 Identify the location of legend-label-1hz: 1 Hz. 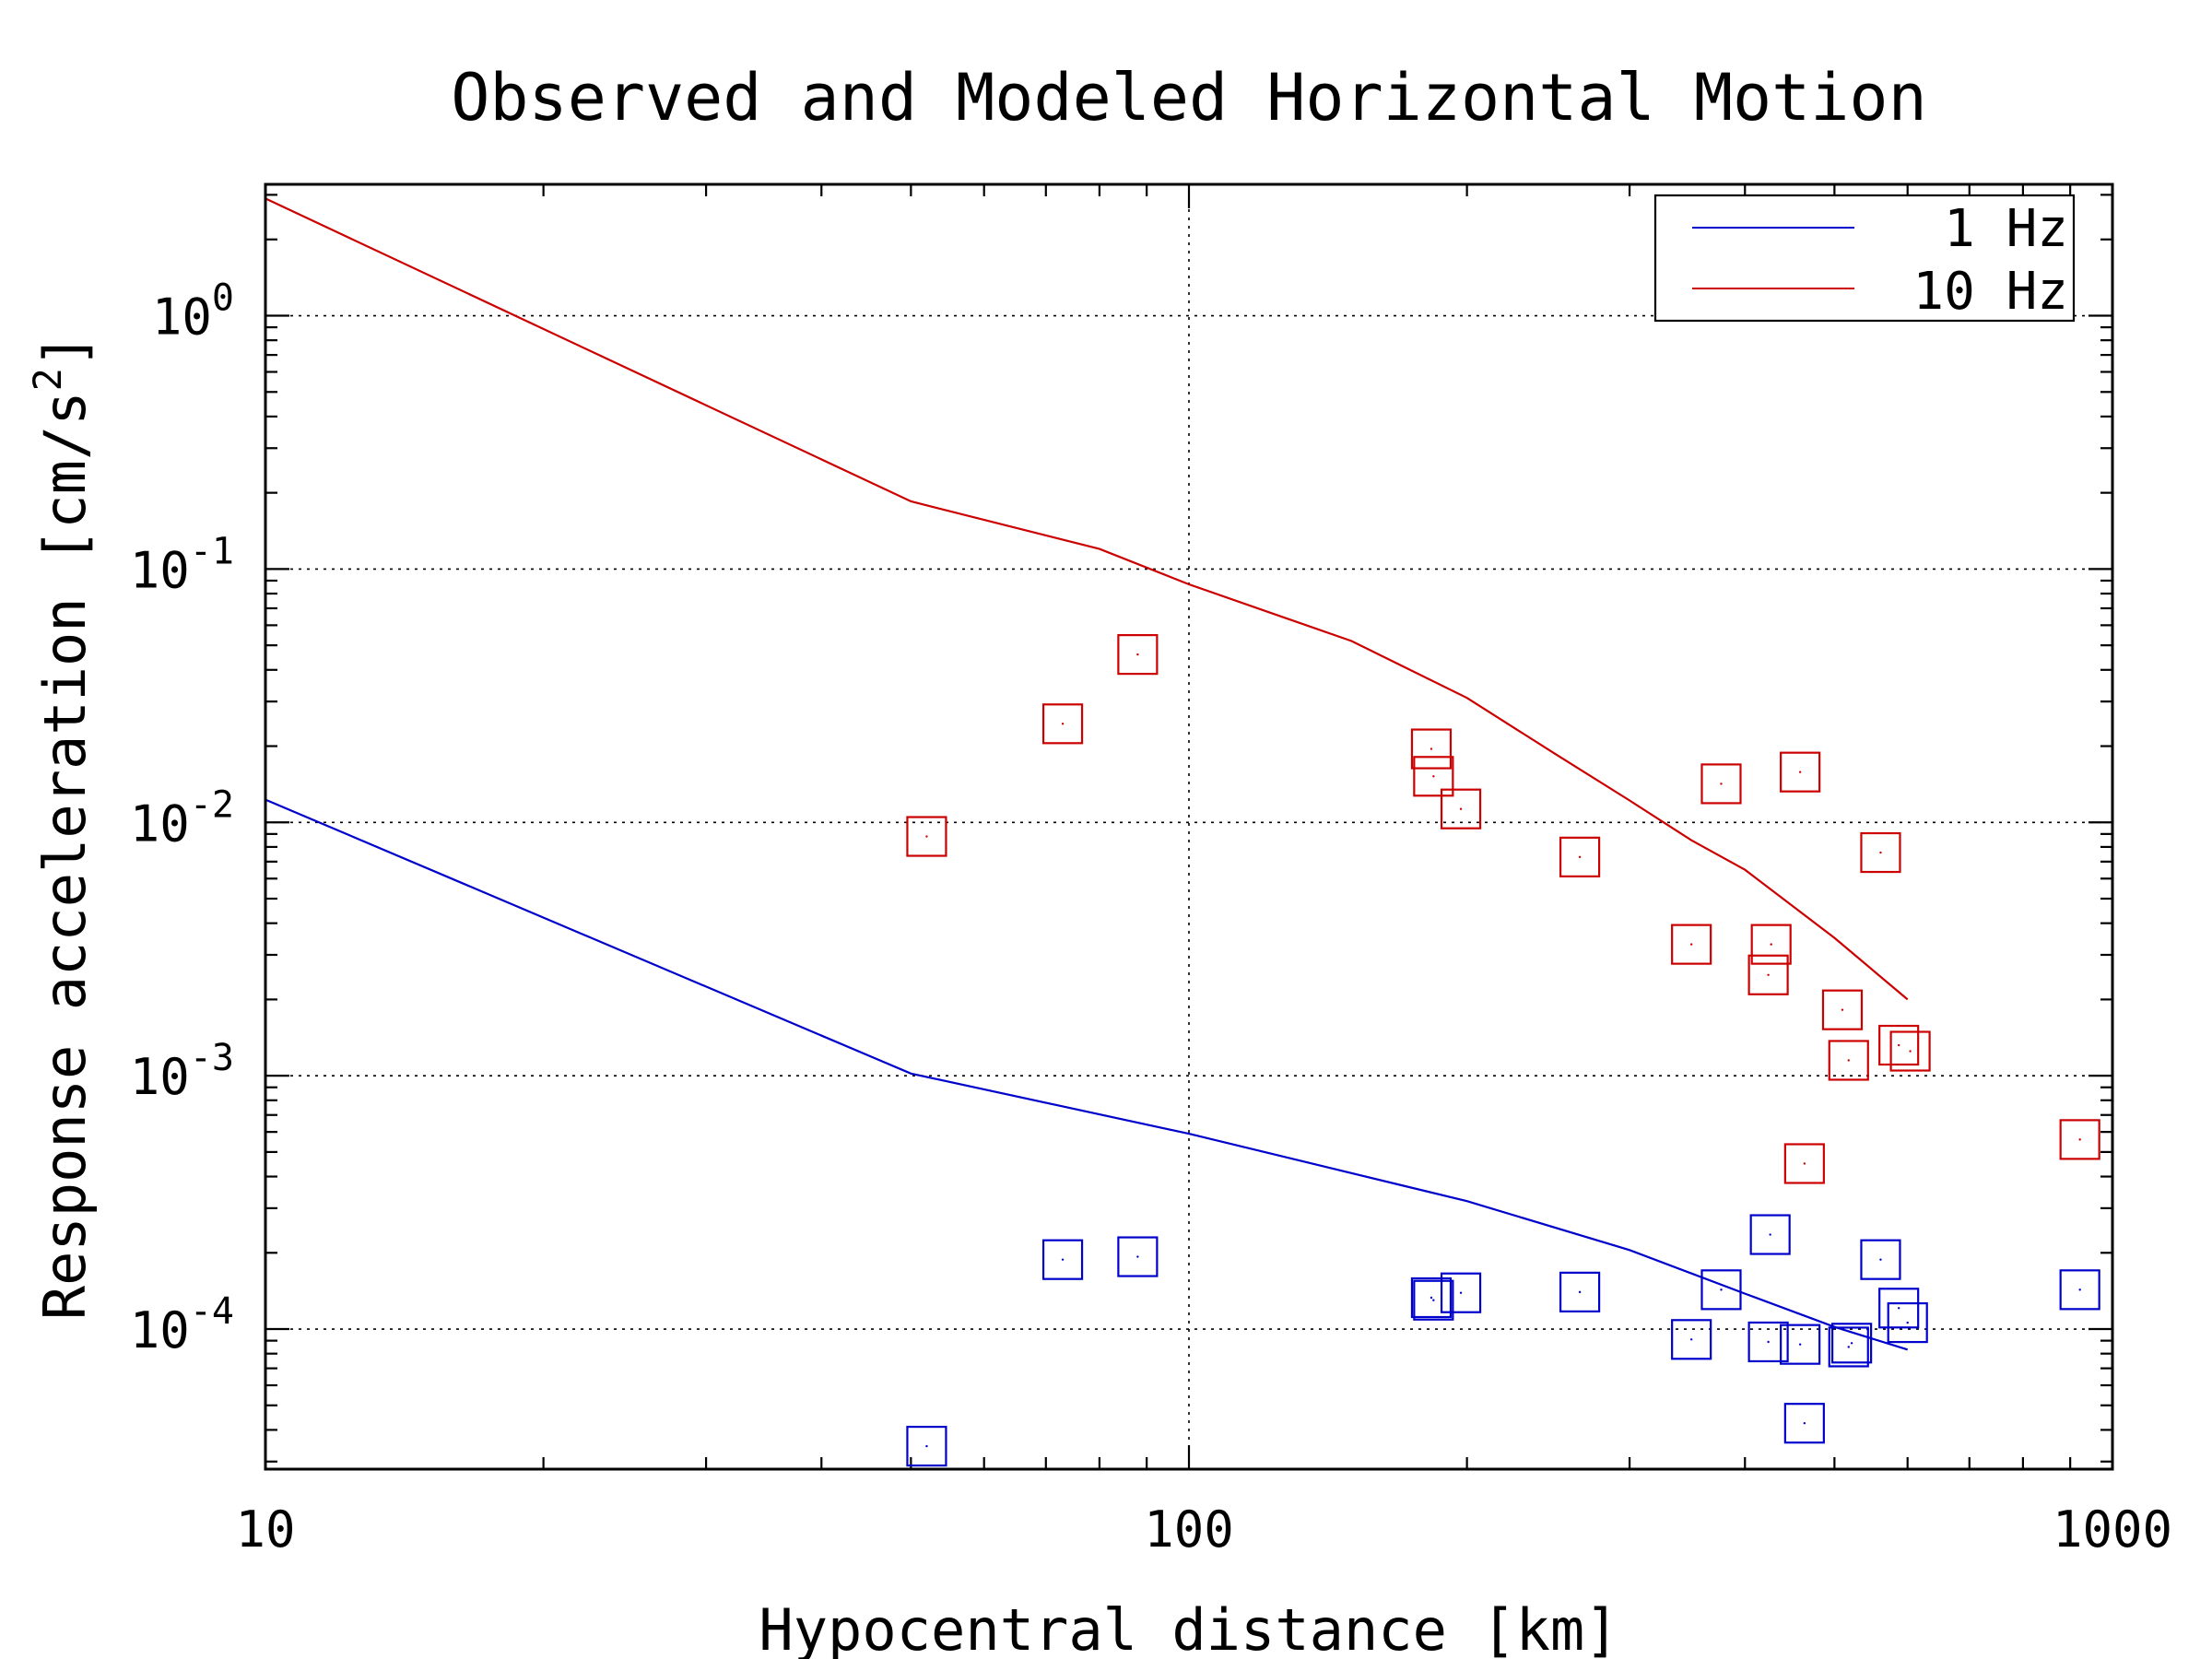
(2006, 229).